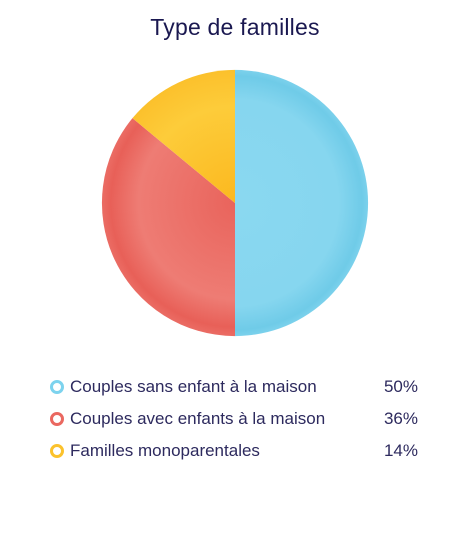  I want to click on legend-item: Couples sans enfant à la maison 50%, so click(234, 387).